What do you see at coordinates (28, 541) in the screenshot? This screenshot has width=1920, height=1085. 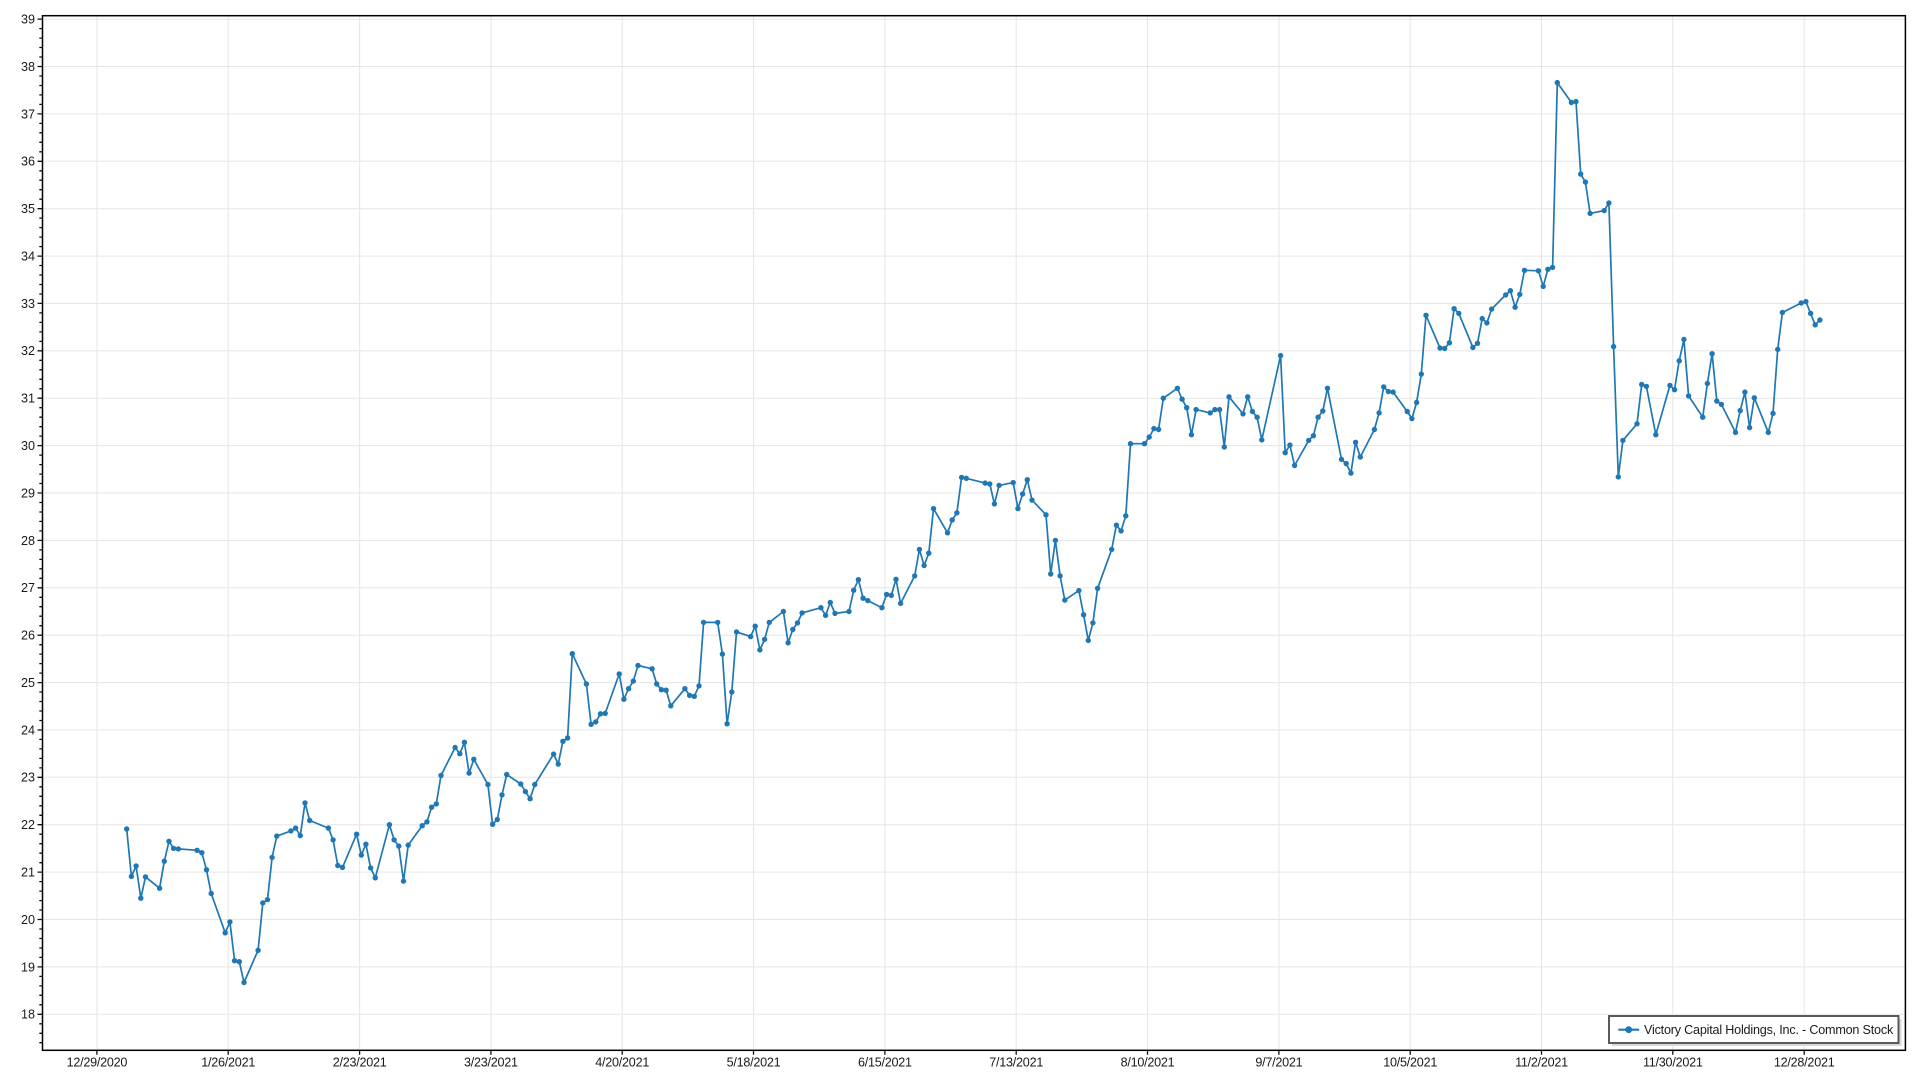 I see `svg-text: 28` at bounding box center [28, 541].